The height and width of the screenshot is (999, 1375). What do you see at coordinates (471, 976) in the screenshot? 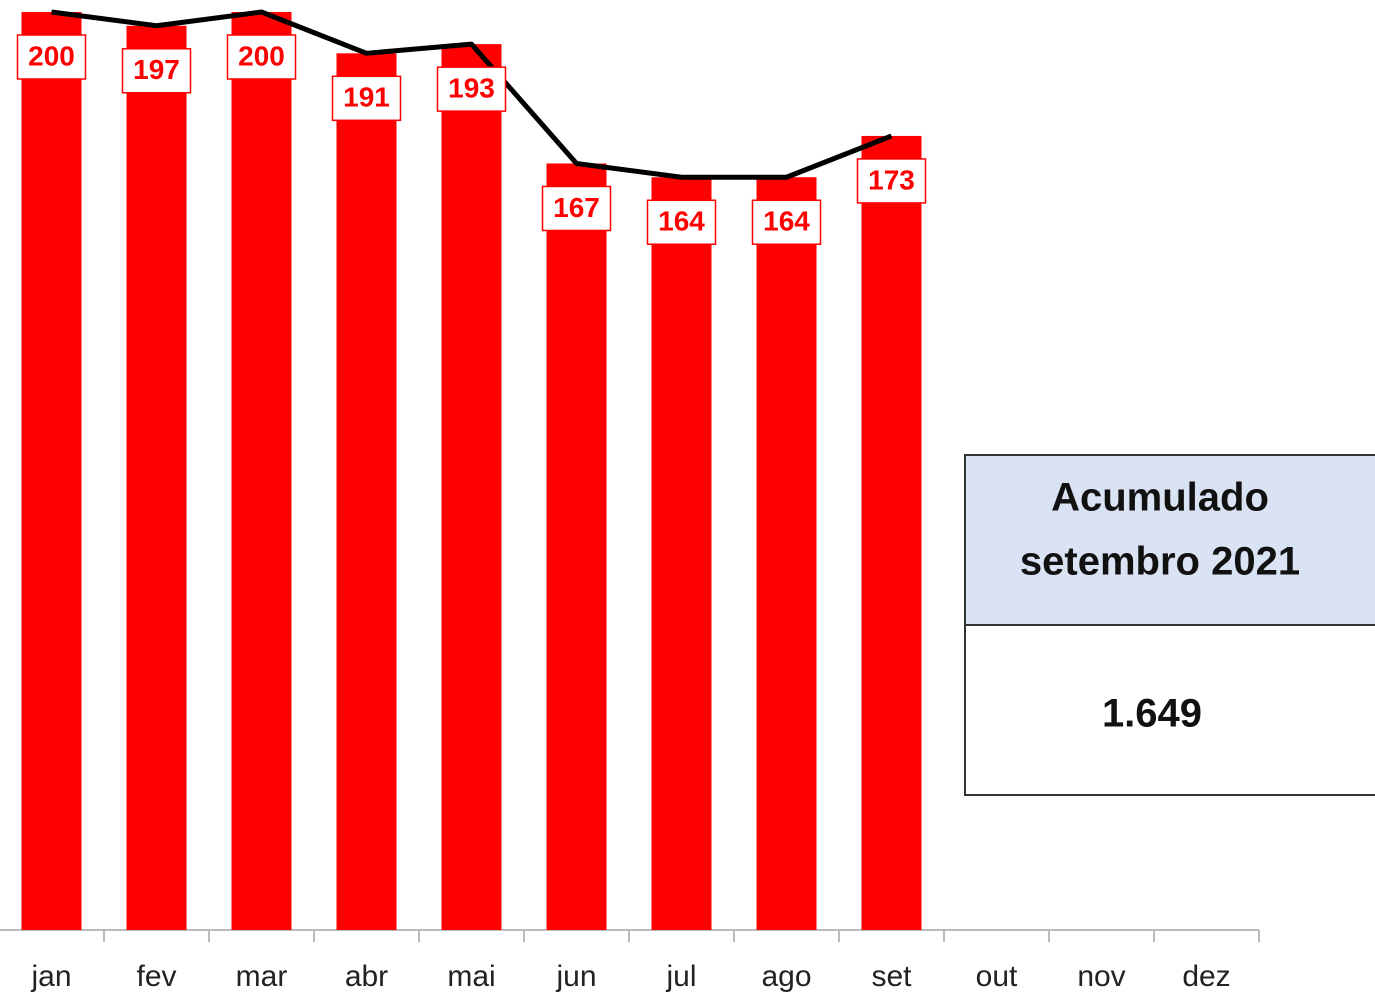
I see `x-tick-label: mai` at bounding box center [471, 976].